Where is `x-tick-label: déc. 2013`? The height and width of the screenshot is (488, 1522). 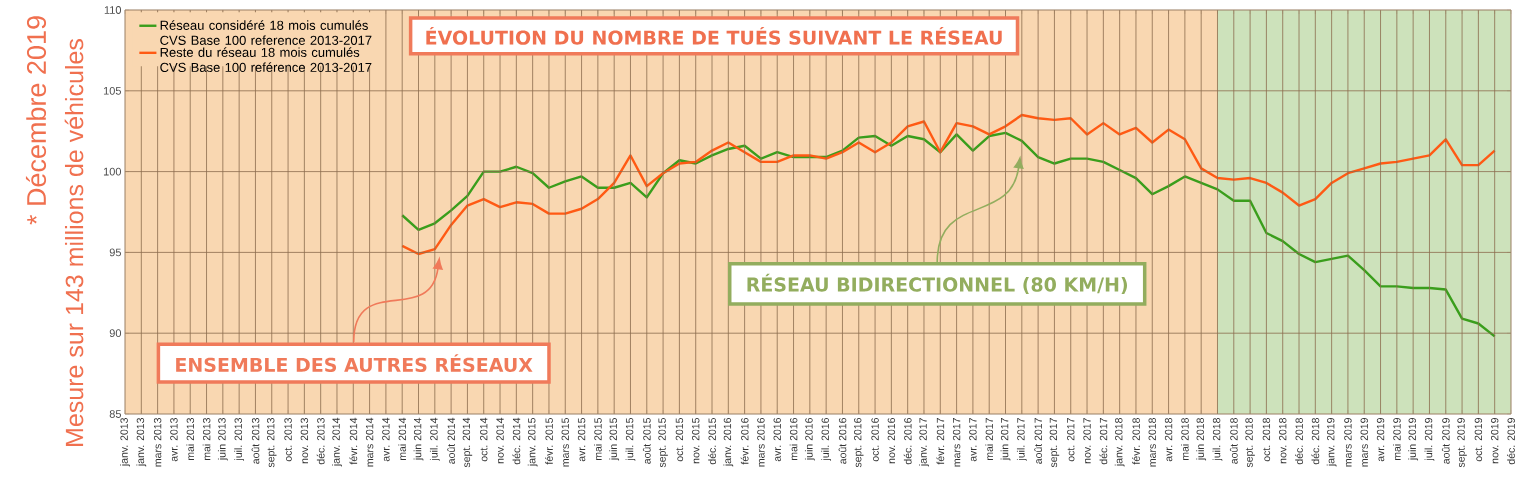 x-tick-label: déc. 2013 is located at coordinates (320, 441).